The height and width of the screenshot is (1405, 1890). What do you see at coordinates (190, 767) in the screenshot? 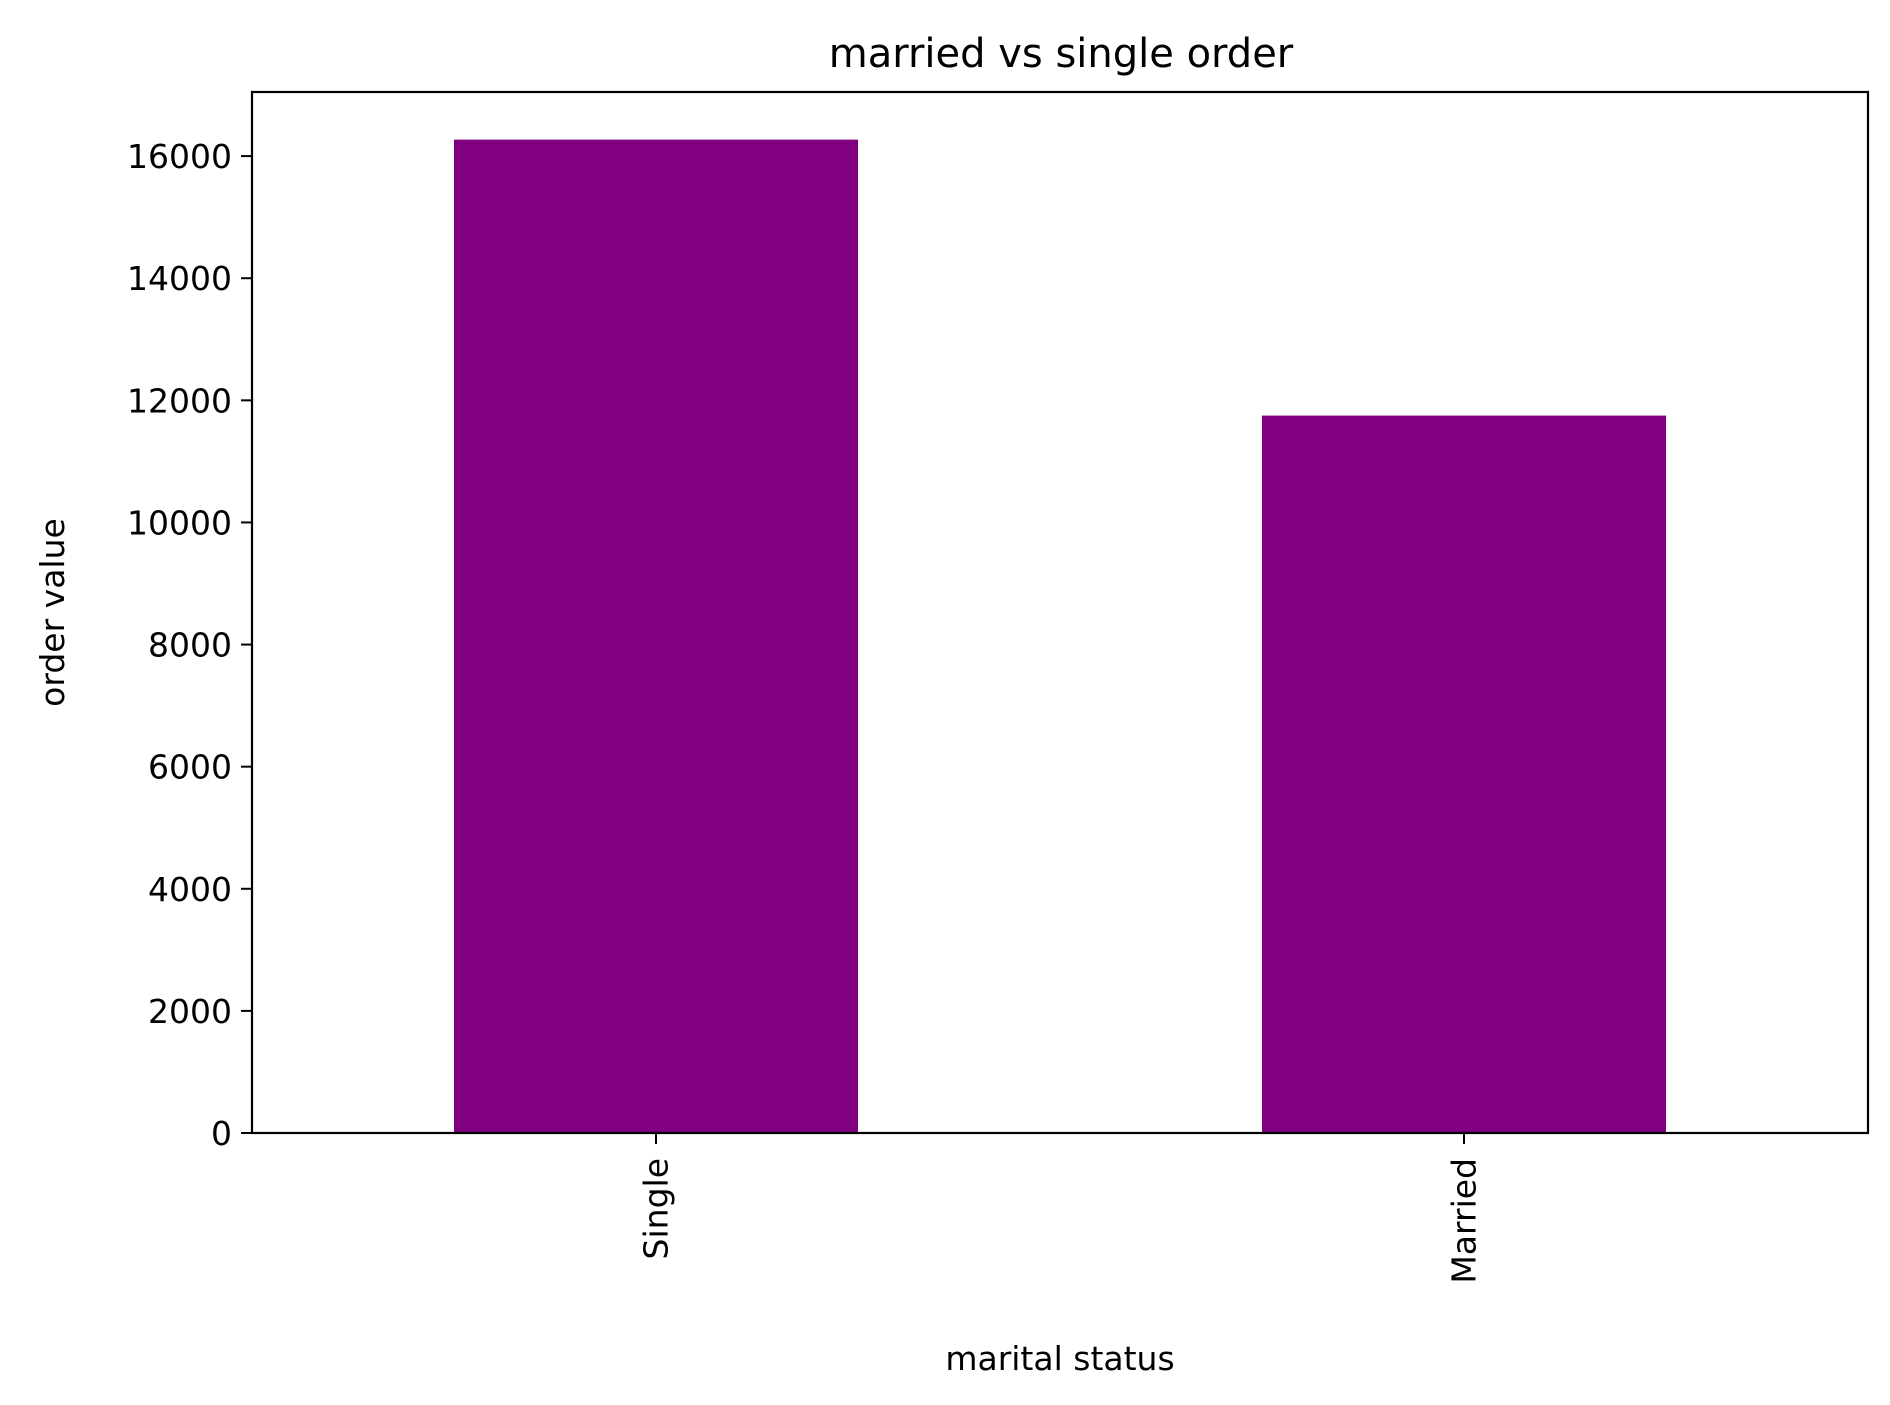
I see `y-tick-label: 6000` at bounding box center [190, 767].